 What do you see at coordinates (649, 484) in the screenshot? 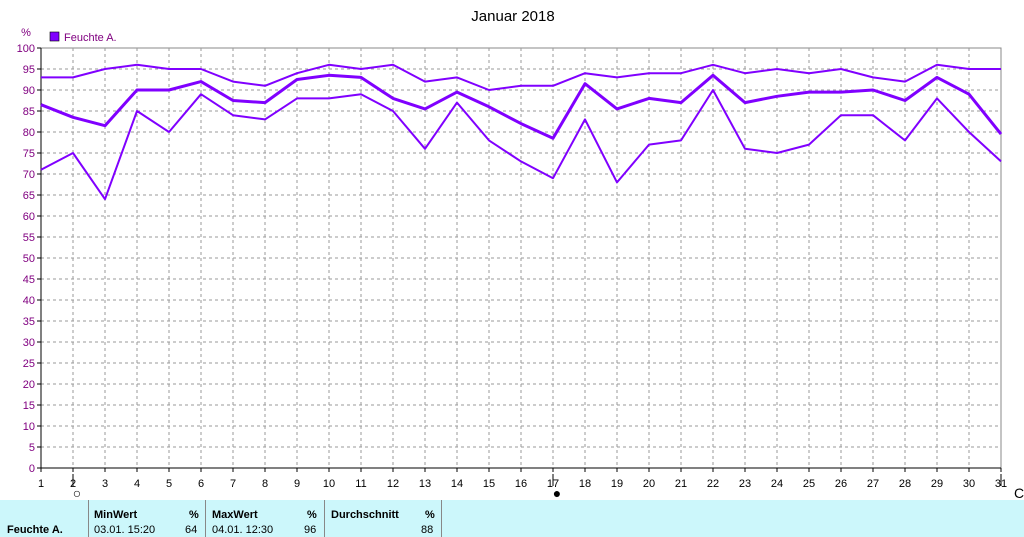
I see `x-tick-label: 20` at bounding box center [649, 484].